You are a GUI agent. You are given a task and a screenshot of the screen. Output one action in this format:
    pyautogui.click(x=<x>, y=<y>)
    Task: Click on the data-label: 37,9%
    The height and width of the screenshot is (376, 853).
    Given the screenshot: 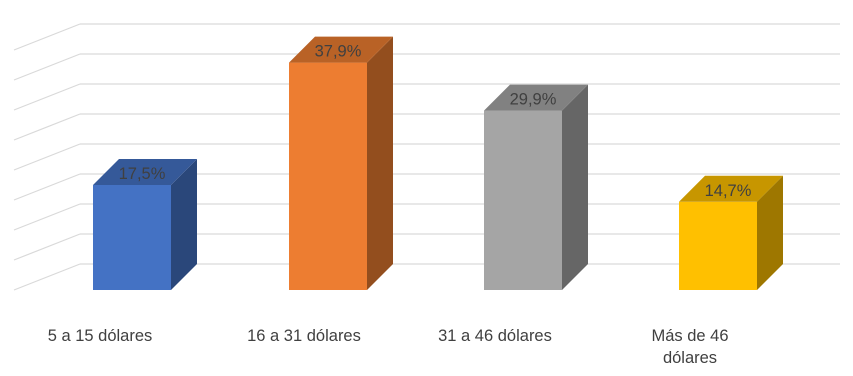 What is the action you would take?
    pyautogui.click(x=338, y=52)
    